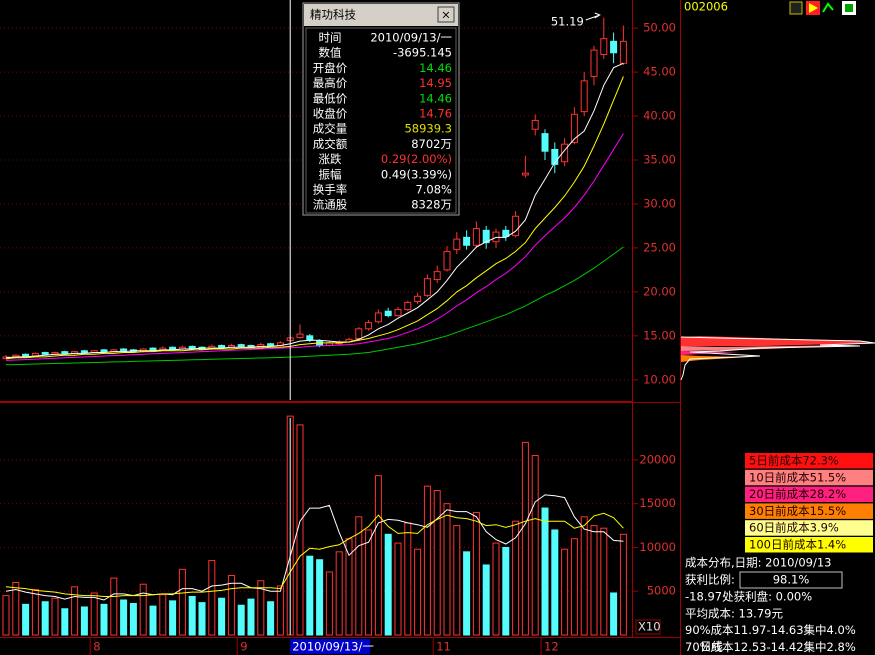  Describe the element at coordinates (659, 291) in the screenshot. I see `y-tick-label: 20.00` at that location.